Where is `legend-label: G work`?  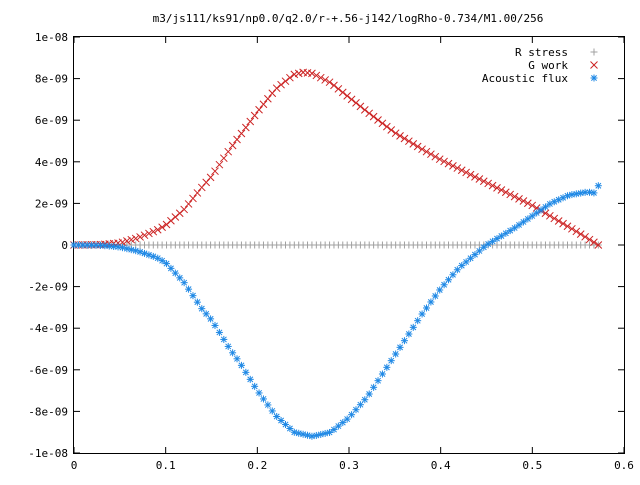
legend-label: G work is located at coordinates (548, 65).